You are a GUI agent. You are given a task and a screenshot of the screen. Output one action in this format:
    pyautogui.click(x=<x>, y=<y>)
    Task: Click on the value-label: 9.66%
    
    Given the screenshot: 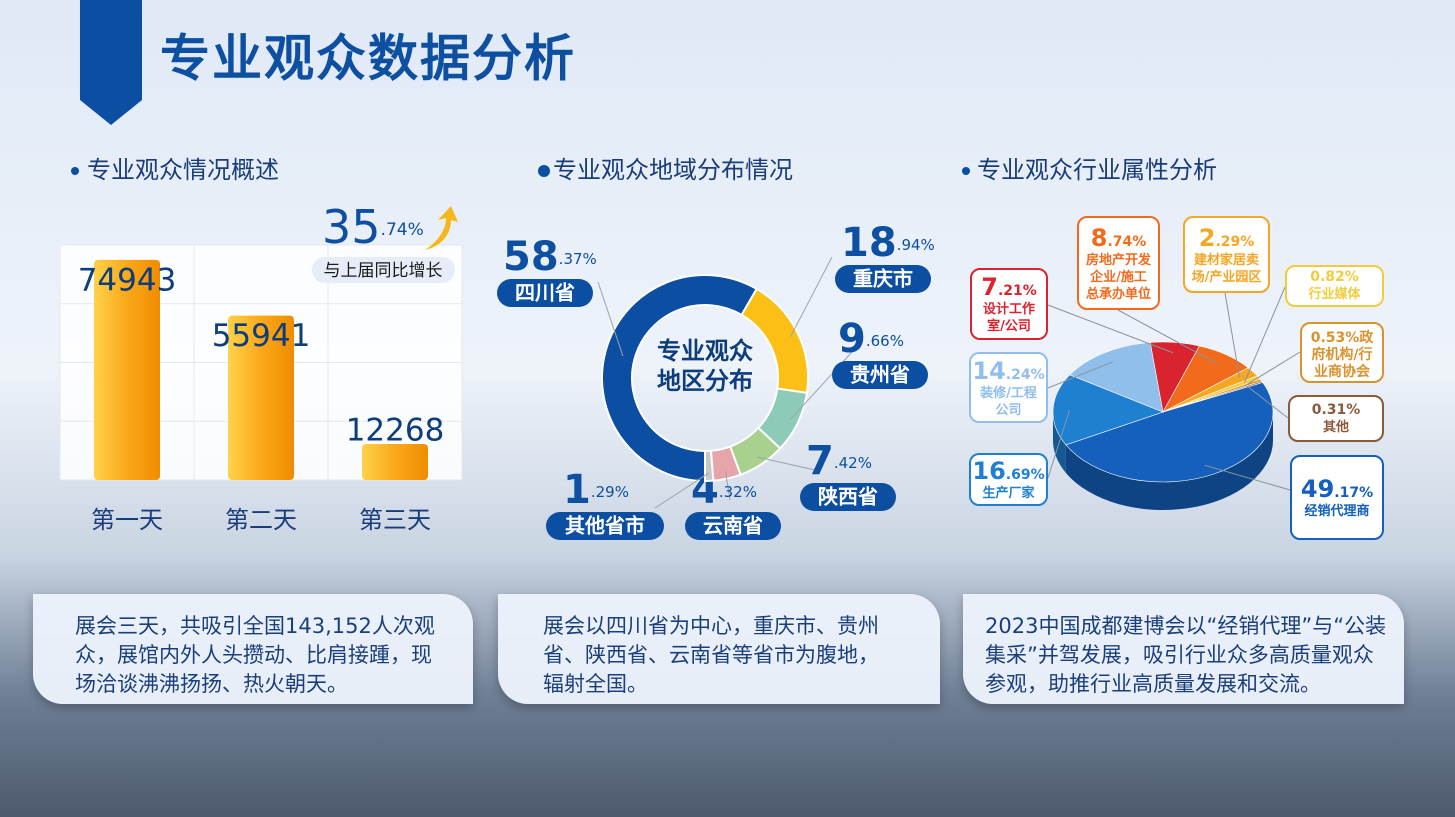 What is the action you would take?
    pyautogui.click(x=871, y=339)
    